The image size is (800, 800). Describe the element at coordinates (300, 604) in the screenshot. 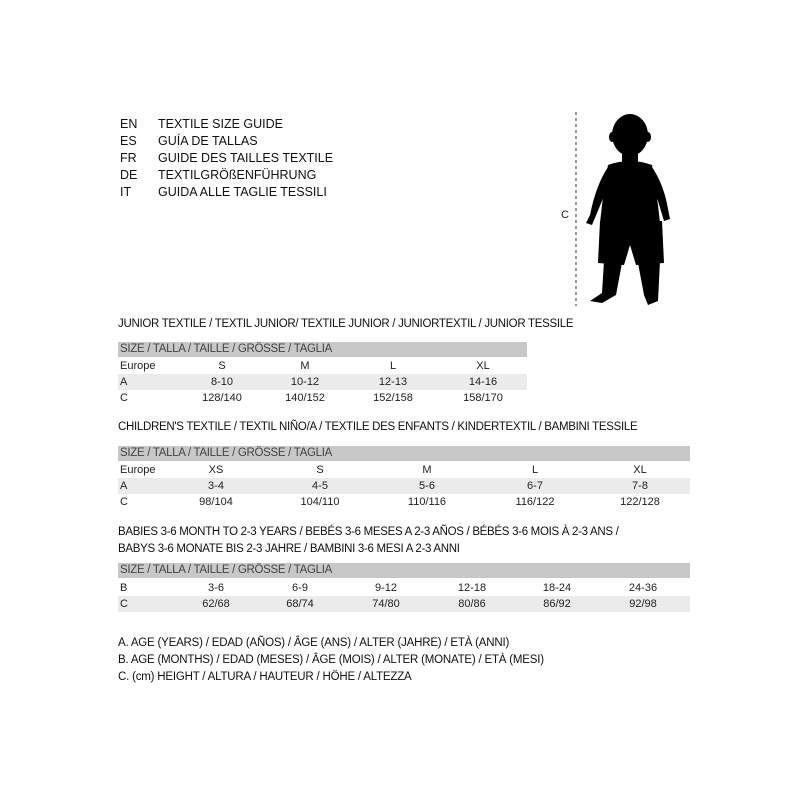

I see `table-cell: 68/74` at that location.